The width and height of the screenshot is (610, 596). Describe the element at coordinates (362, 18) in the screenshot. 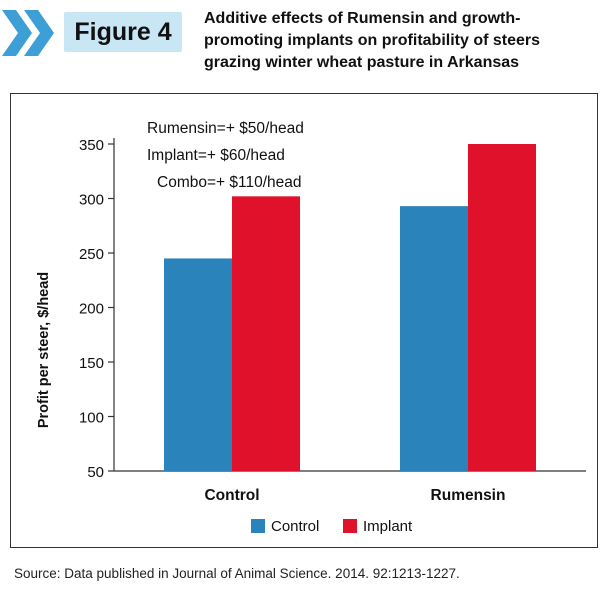

I see `figure-title-line: Additive effects of Rumensin and growth-` at that location.